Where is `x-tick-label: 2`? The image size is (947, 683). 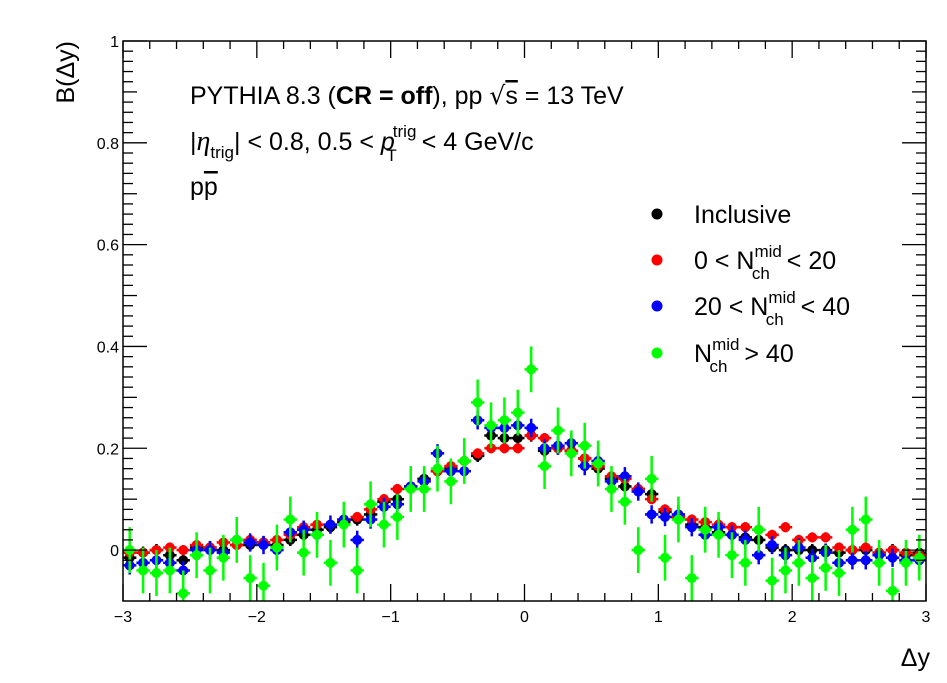
x-tick-label: 2 is located at coordinates (792, 617).